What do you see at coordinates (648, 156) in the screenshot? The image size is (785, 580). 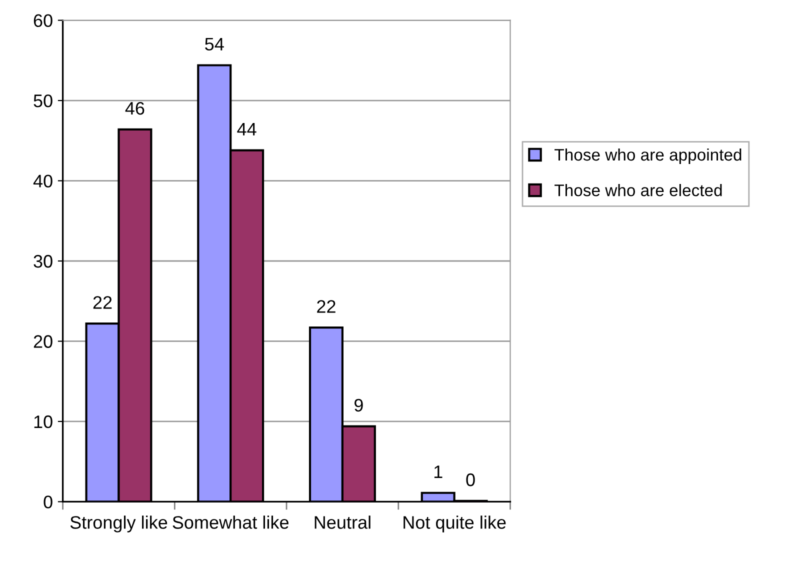 I see `legend-label: Those who are appointed` at bounding box center [648, 156].